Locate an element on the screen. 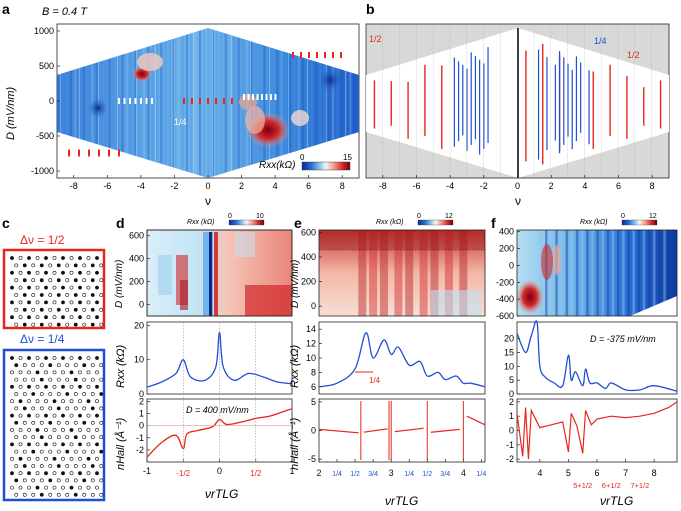  panel-a-xtick-label: -2 is located at coordinates (174, 186).